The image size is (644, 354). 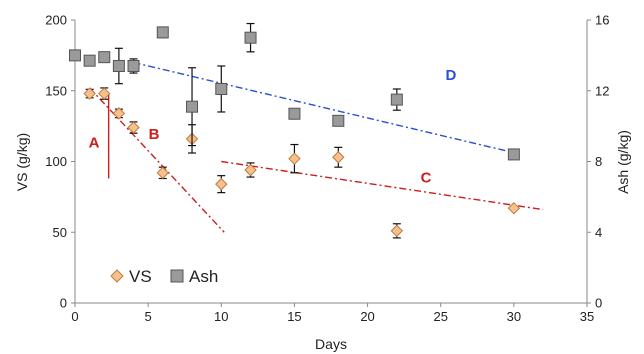 What do you see at coordinates (164, 276) in the screenshot?
I see `legend: VS Ash` at bounding box center [164, 276].